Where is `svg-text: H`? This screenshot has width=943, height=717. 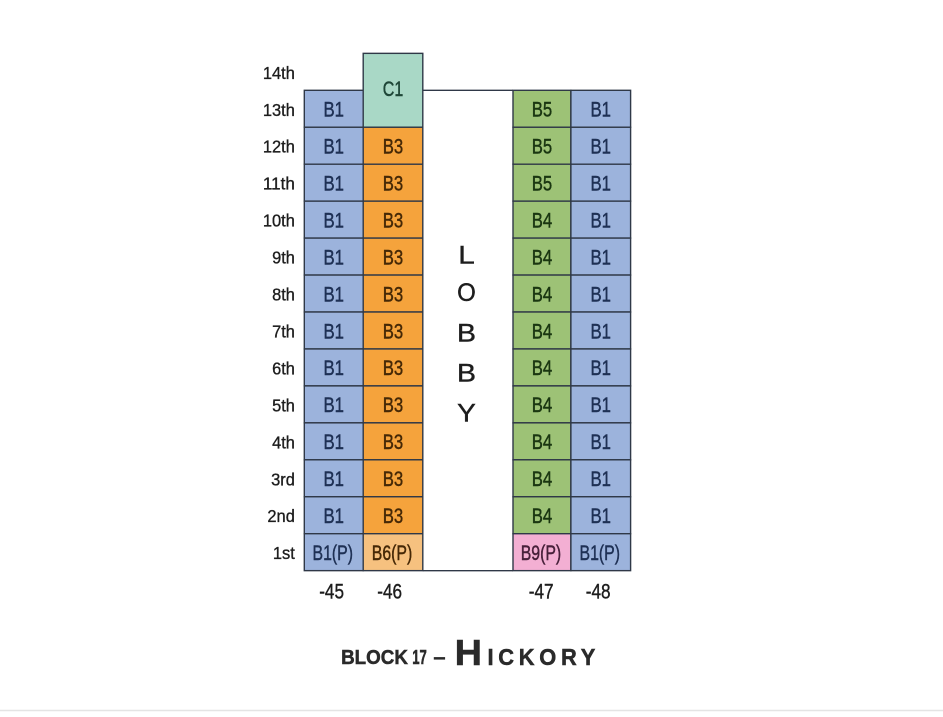 svg-text: H is located at coordinates (468, 652).